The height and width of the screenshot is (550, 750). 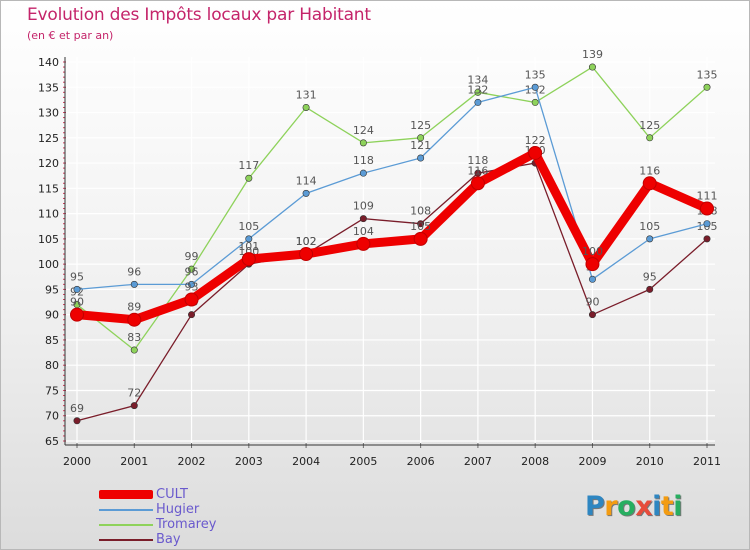 I want to click on legend-swatch-cult, so click(x=126, y=494).